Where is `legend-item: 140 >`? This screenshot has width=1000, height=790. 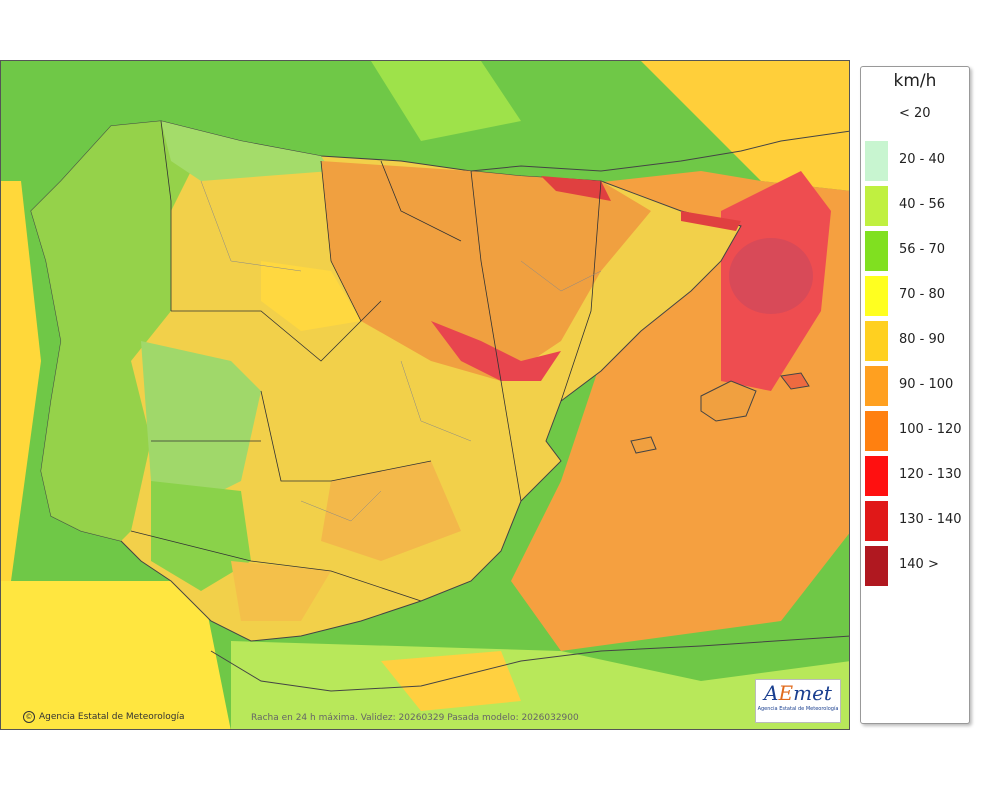 legend-item: 140 > is located at coordinates (917, 566).